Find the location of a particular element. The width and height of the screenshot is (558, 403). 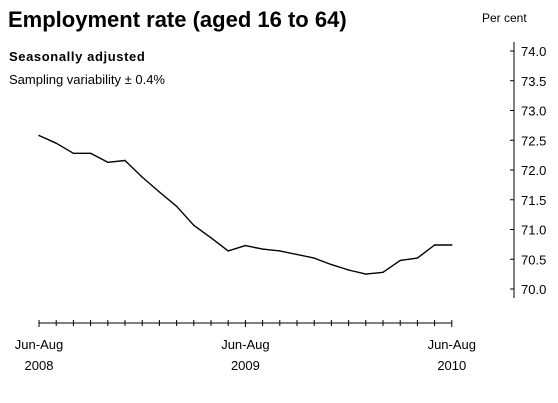

y-tick-label: 73.0 is located at coordinates (533, 111).